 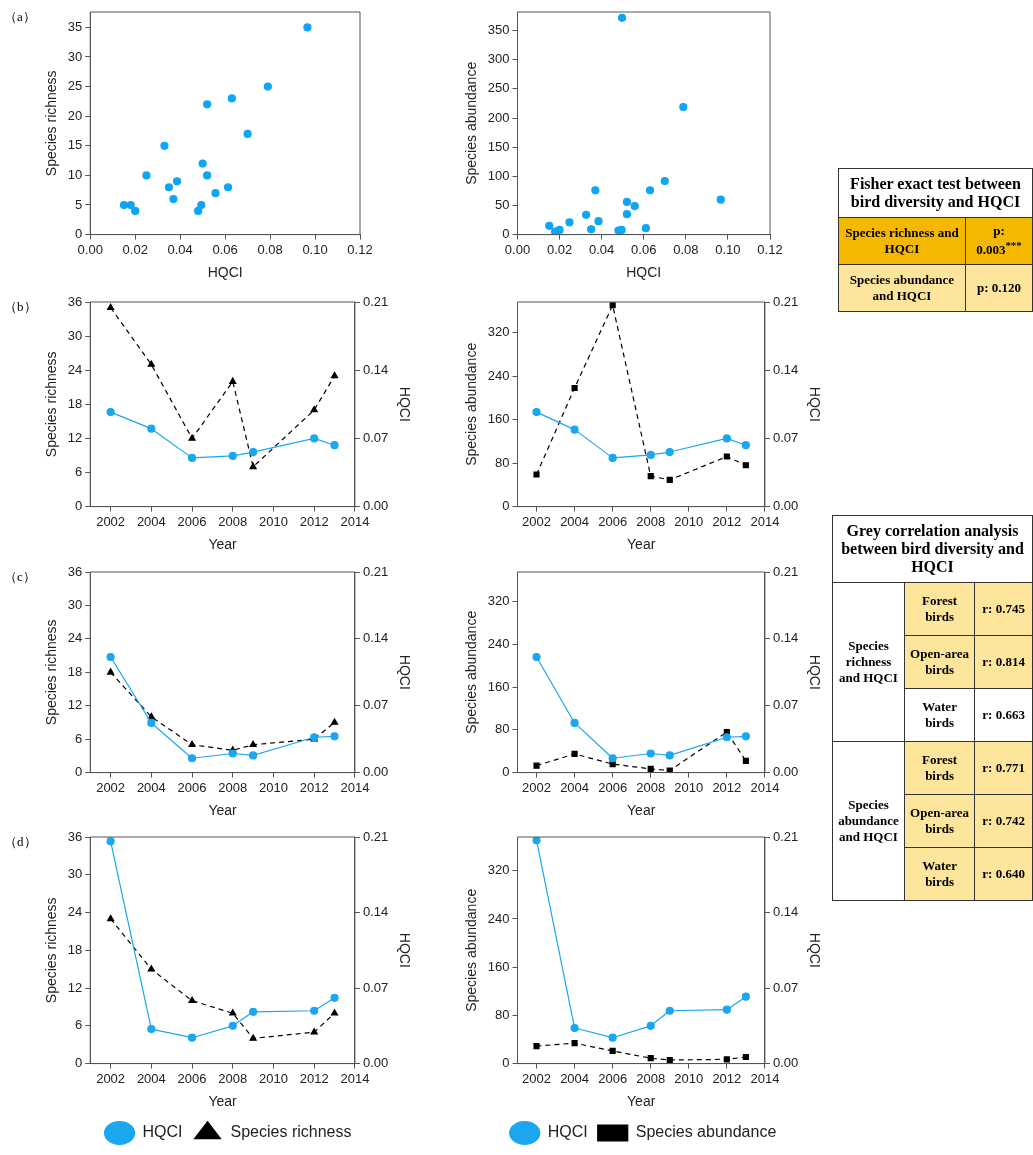 What do you see at coordinates (1003, 609) in the screenshot?
I see `text: r: 0.745` at bounding box center [1003, 609].